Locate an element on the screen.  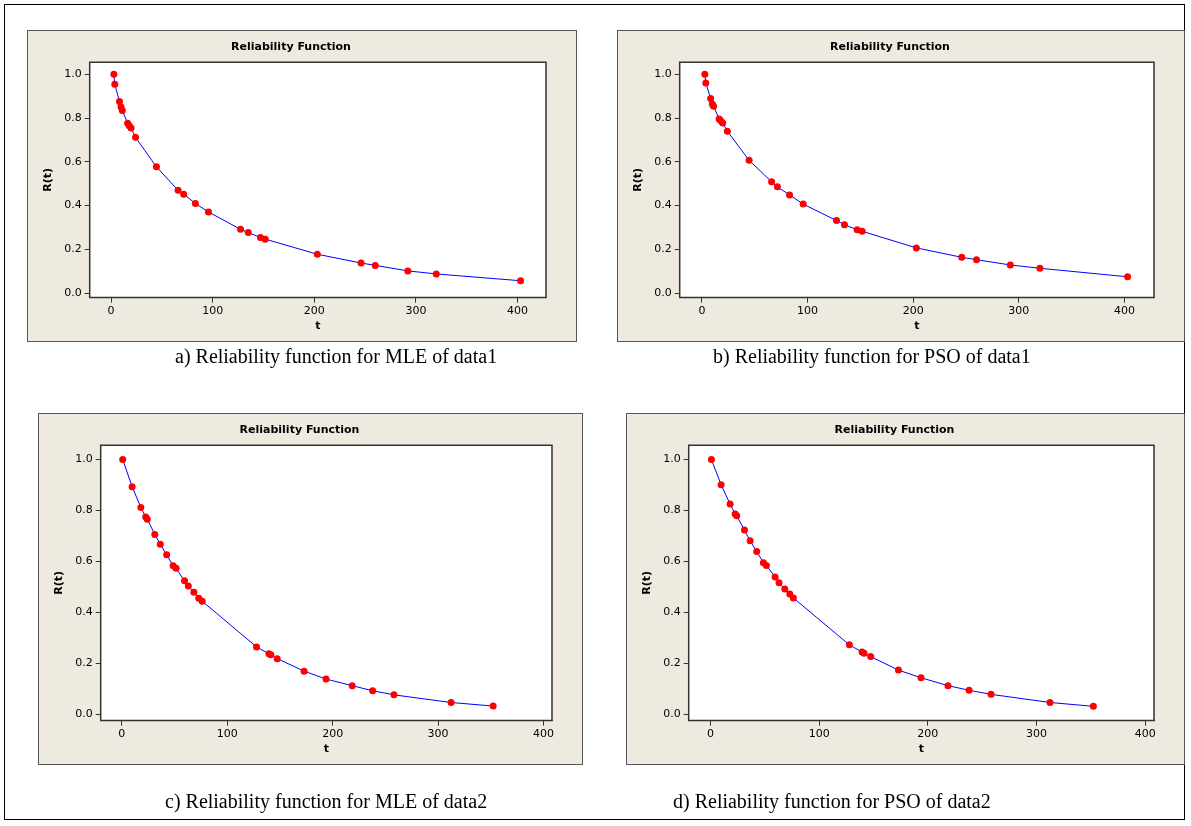
text: b) Reliability function for PSO of data1 is located at coordinates (872, 356).